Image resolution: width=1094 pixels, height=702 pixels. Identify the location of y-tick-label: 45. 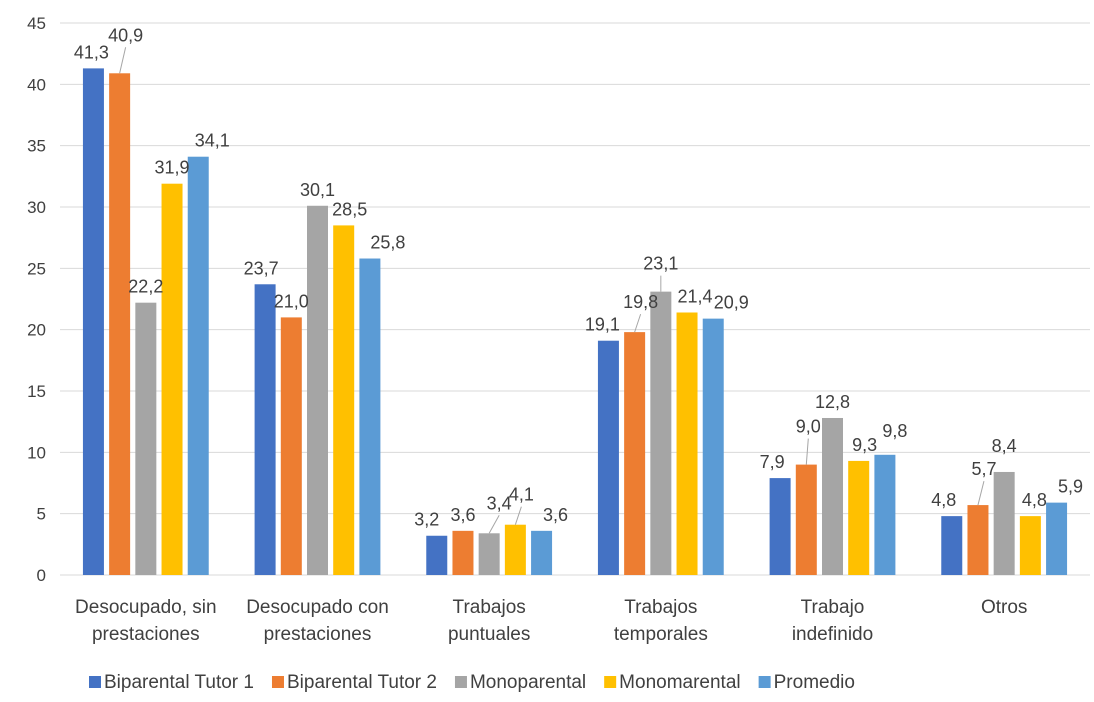
(36, 23).